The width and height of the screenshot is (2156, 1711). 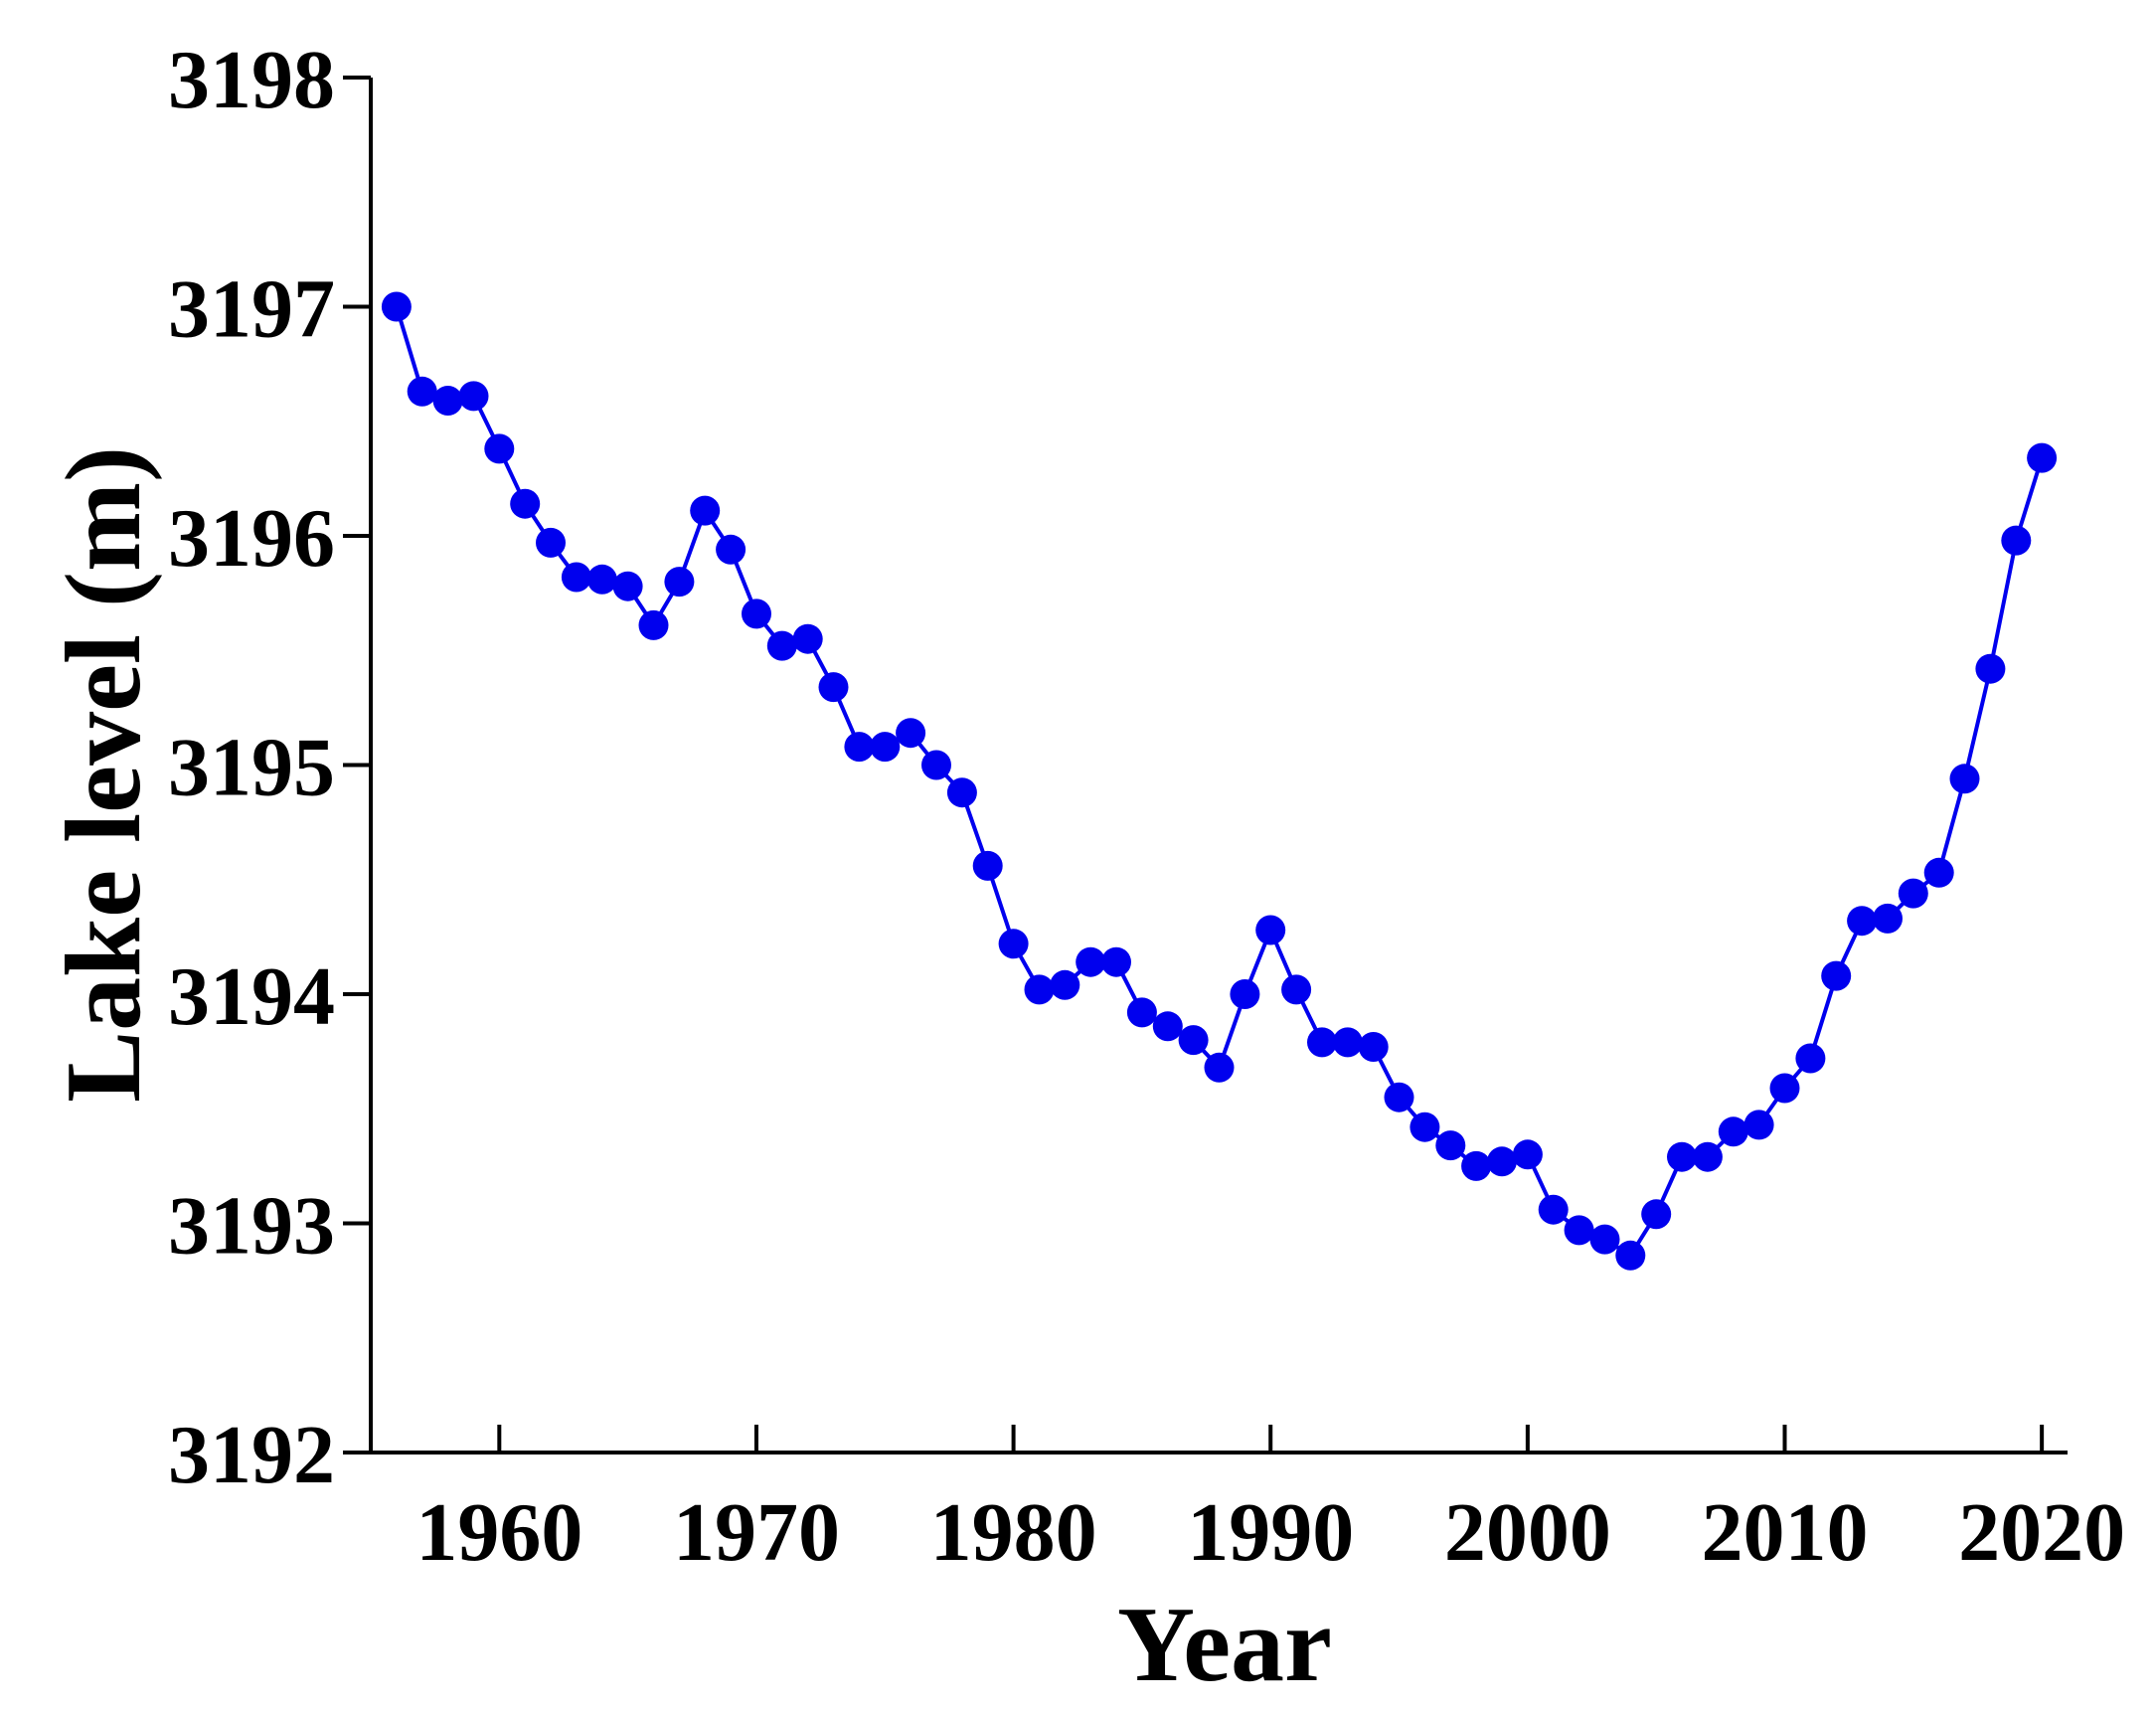 What do you see at coordinates (252, 309) in the screenshot?
I see `y-tick-label: 3197` at bounding box center [252, 309].